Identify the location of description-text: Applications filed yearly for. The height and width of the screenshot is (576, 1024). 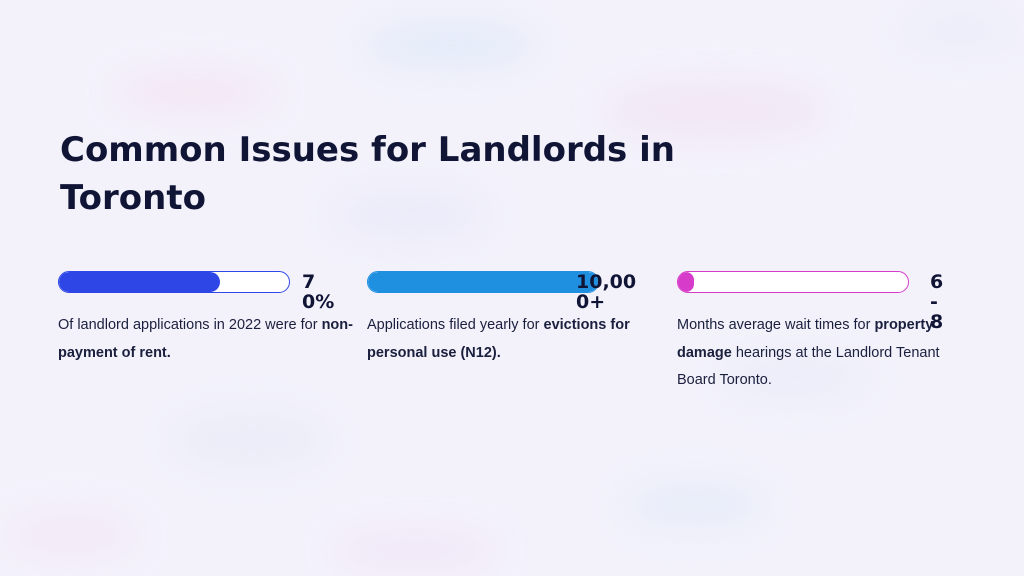
(455, 325).